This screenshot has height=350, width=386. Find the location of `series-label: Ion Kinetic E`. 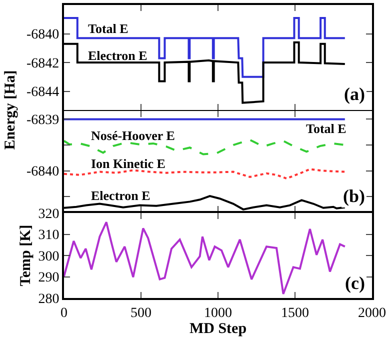

series-label: Ion Kinetic E is located at coordinates (128, 163).